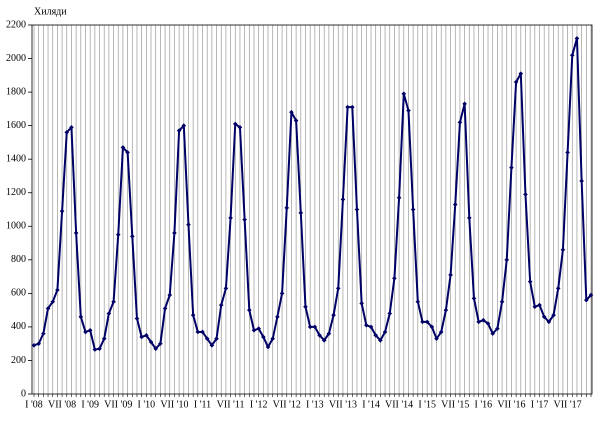 This screenshot has width=612, height=425. What do you see at coordinates (16, 91) in the screenshot?
I see `y-tick-label: 1800` at bounding box center [16, 91].